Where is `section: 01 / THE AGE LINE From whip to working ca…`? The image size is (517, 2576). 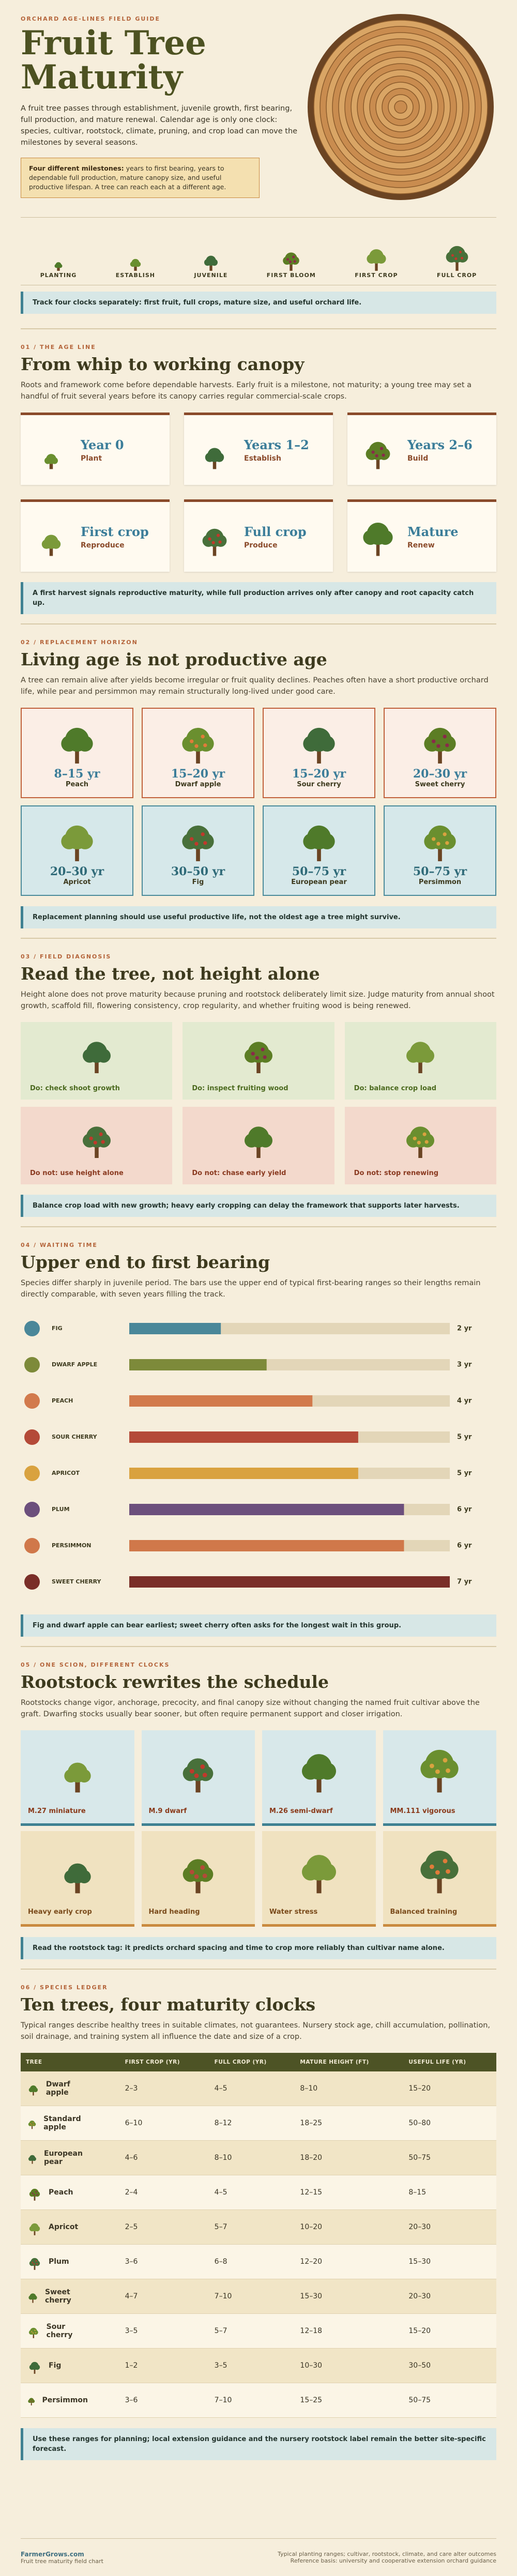
section: 01 / THE AGE LINE From whip to working ca… is located at coordinates (258, 475).